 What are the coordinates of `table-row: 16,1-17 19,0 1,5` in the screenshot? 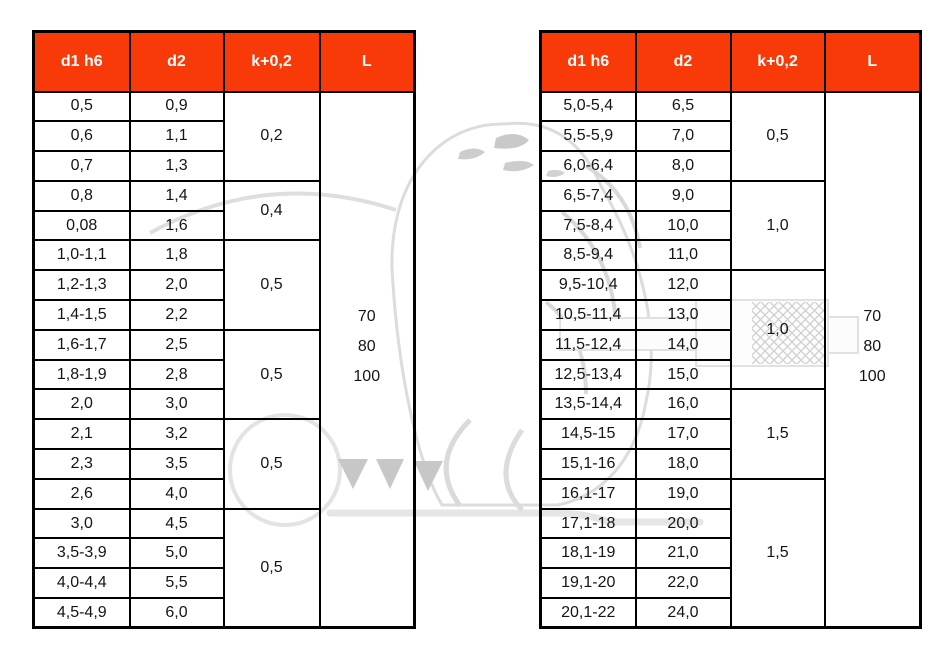 It's located at (730, 553).